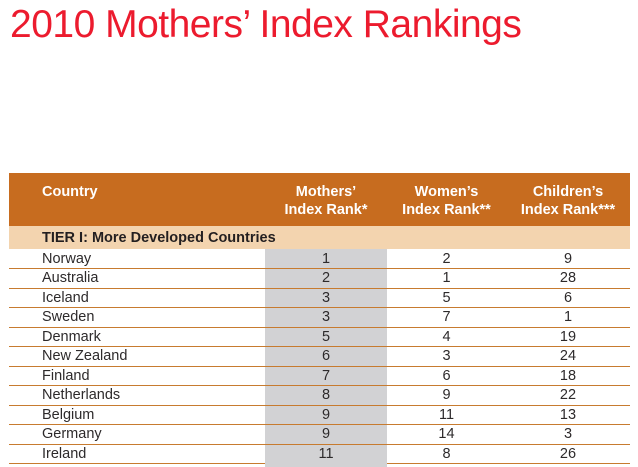  What do you see at coordinates (326, 465) in the screenshot?
I see `rank-column-overflow` at bounding box center [326, 465].